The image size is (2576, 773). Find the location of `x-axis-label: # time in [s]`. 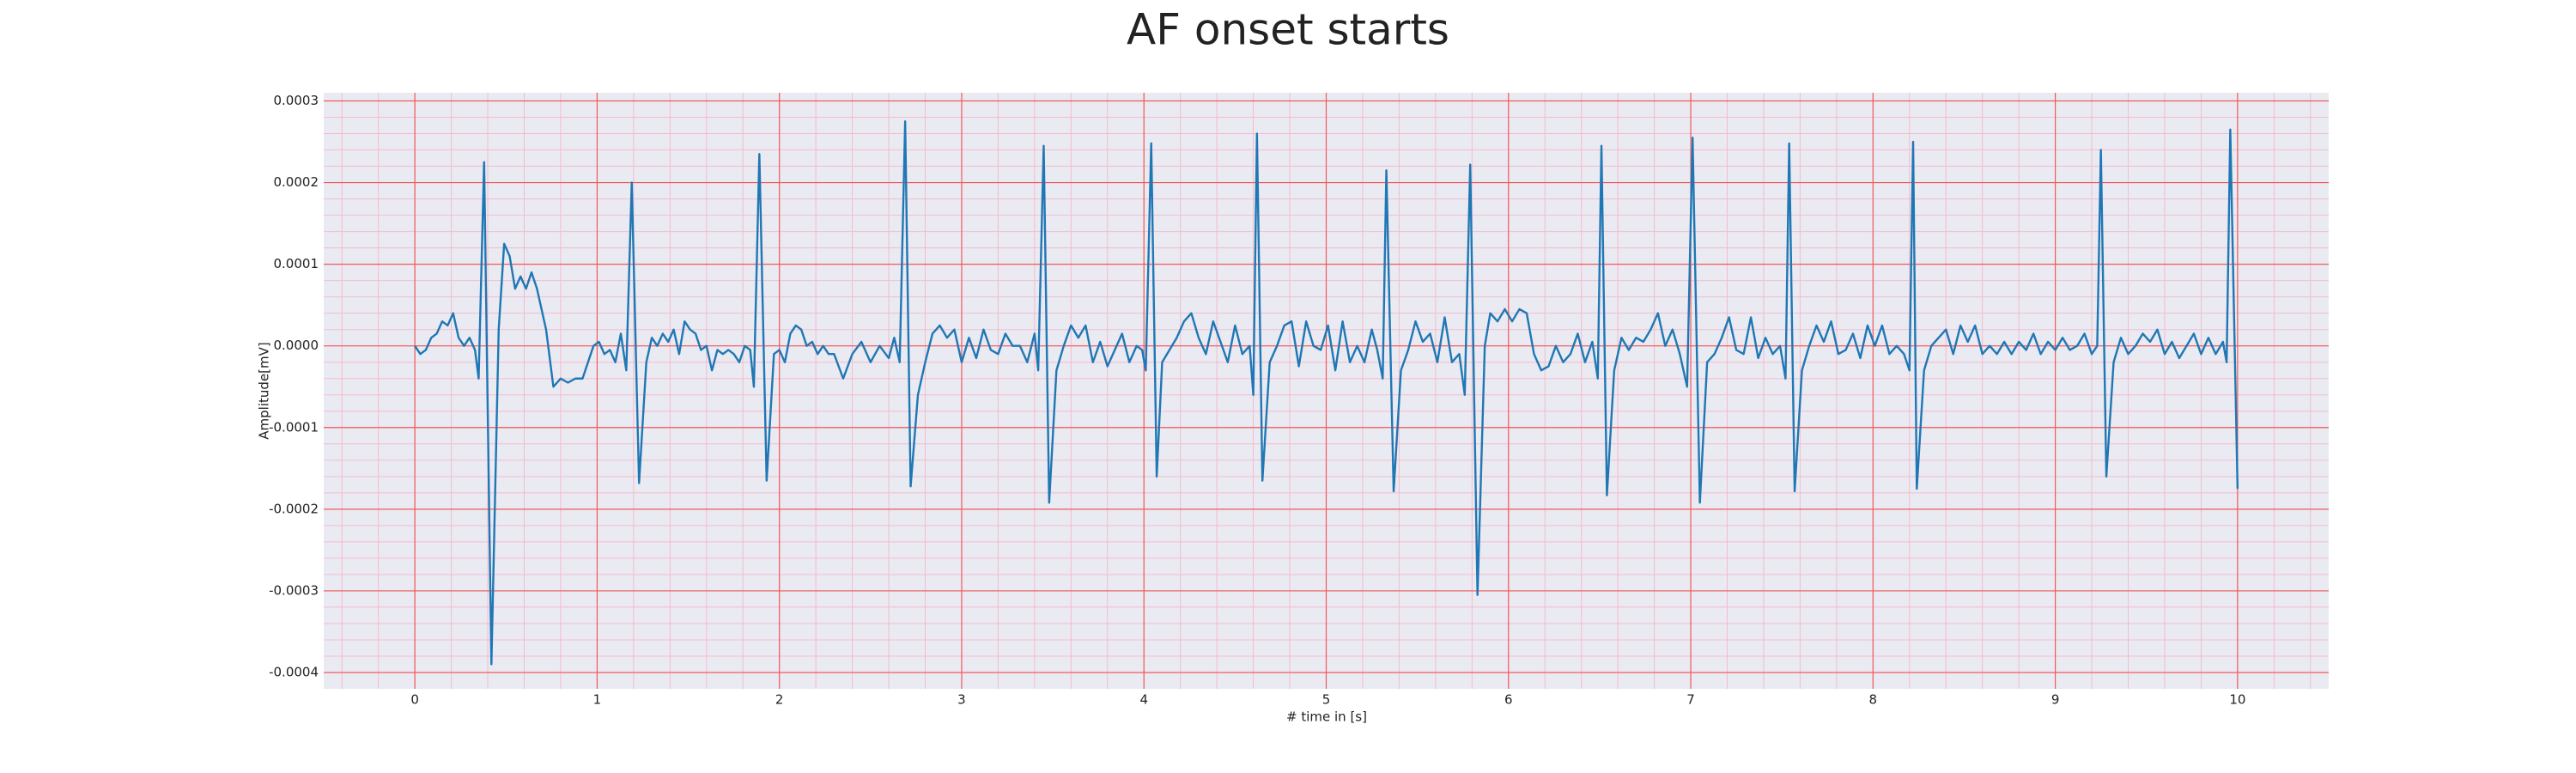

x-axis-label: # time in [s] is located at coordinates (1327, 717).